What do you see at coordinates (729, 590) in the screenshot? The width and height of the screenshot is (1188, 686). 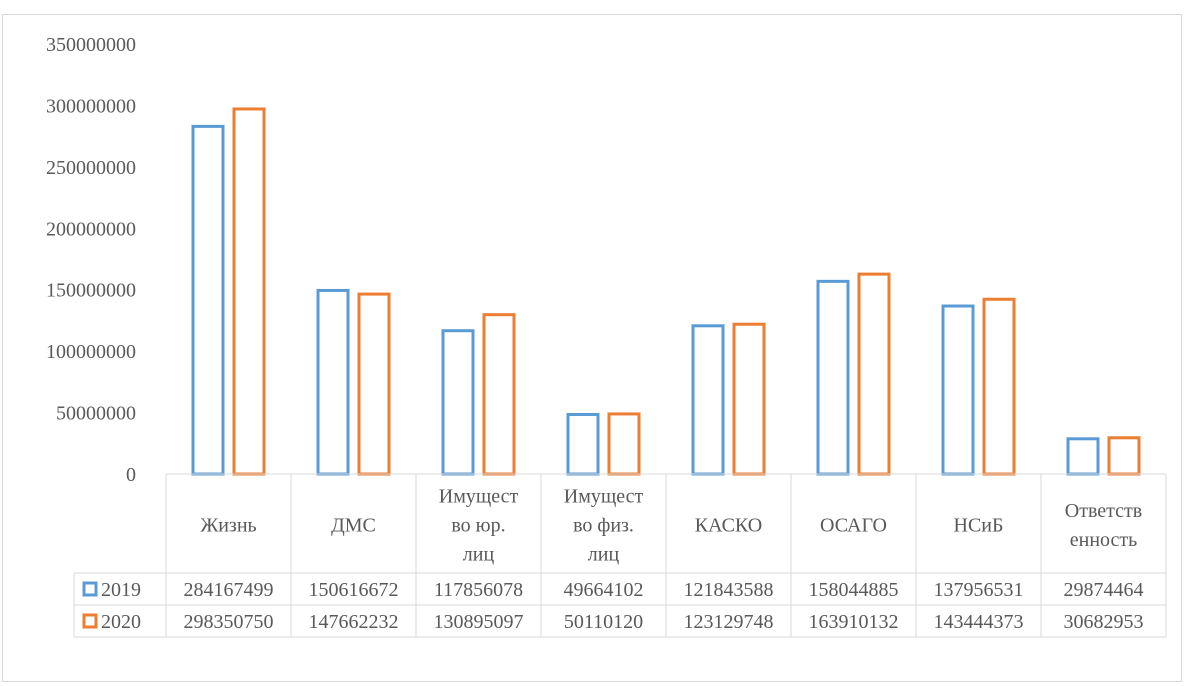 I see `data-table-value: 121843588` at bounding box center [729, 590].